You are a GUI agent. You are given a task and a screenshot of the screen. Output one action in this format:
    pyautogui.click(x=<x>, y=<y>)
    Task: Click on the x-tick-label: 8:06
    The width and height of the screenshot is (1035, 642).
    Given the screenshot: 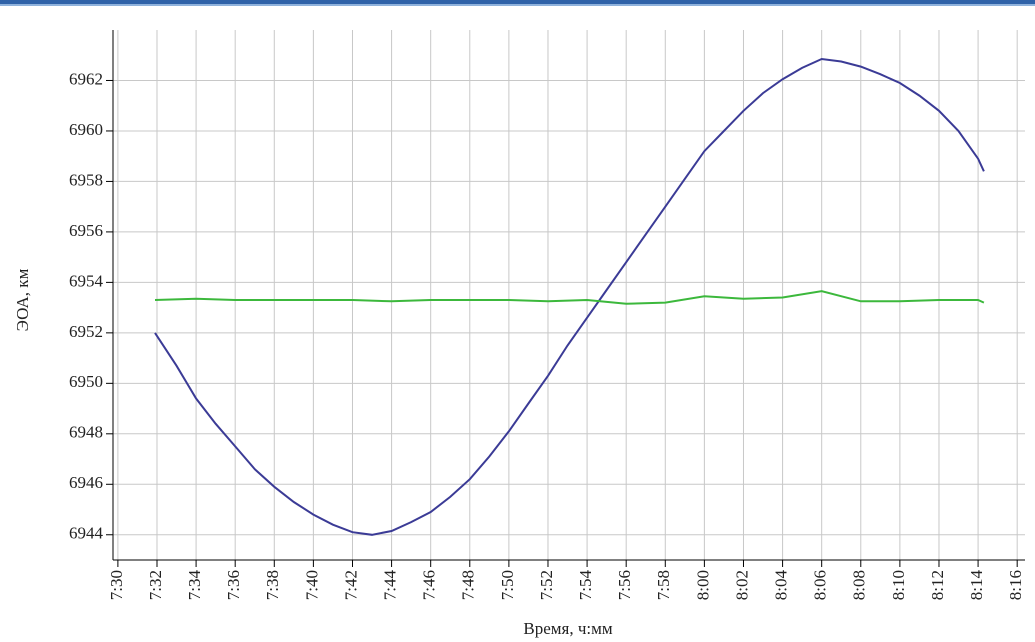 What is the action you would take?
    pyautogui.click(x=820, y=585)
    